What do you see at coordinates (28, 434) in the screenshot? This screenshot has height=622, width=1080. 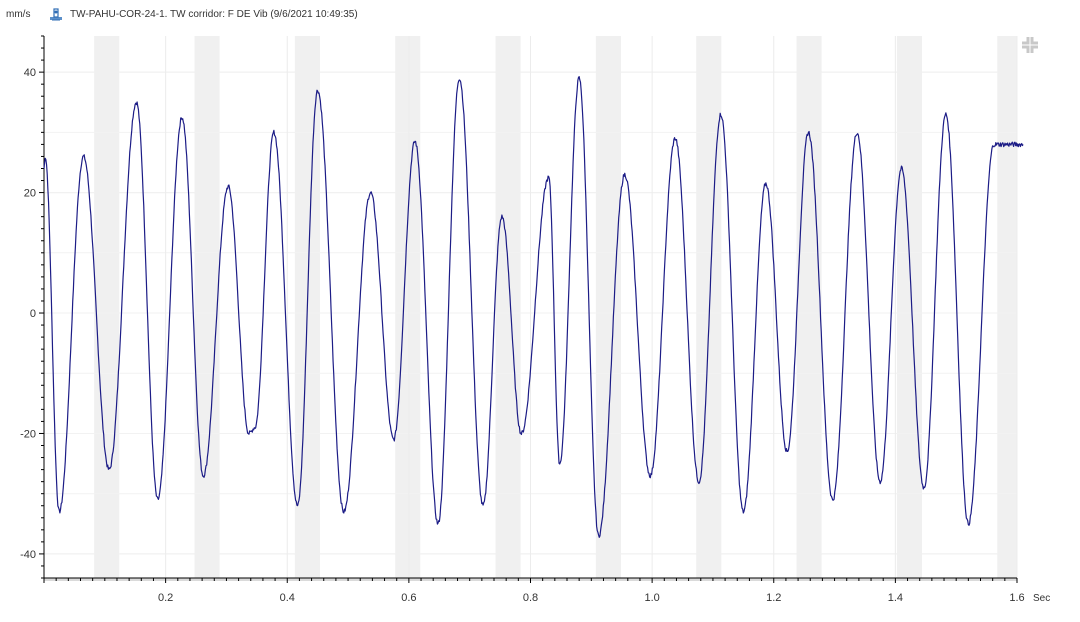 I see `y-tick-label: -20` at bounding box center [28, 434].